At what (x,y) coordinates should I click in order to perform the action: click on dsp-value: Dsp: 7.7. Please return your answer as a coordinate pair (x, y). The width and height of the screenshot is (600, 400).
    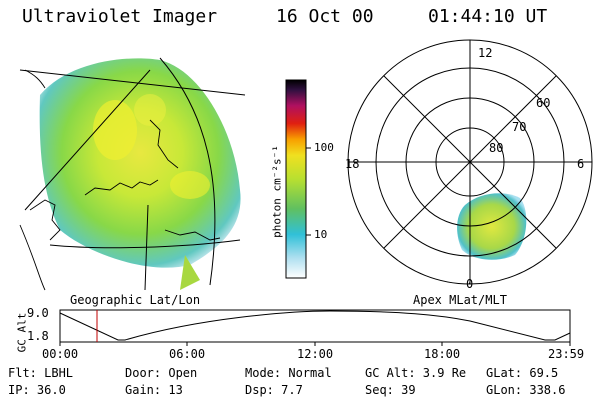
    Looking at the image, I should click on (274, 390).